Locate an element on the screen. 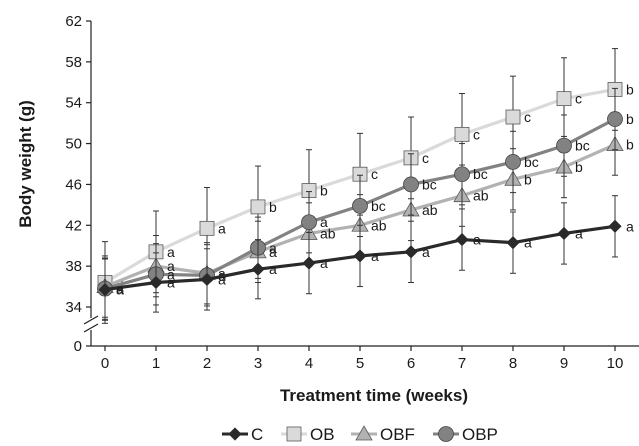 The image size is (639, 446). legend: C OB OBF OBP is located at coordinates (360, 434).